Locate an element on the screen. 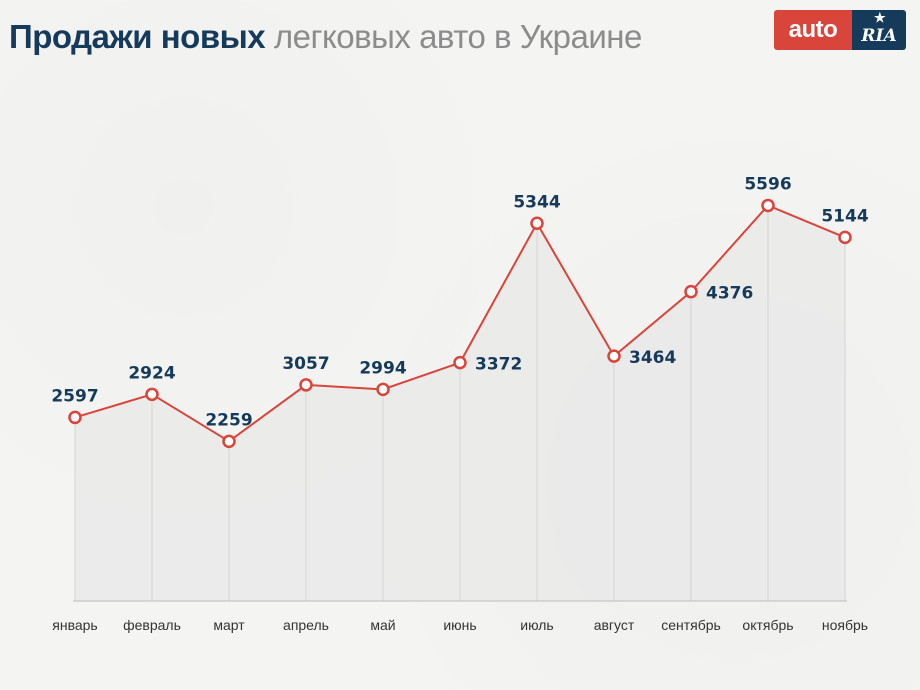 Image resolution: width=920 pixels, height=690 pixels. category-label-апрель: апрель is located at coordinates (306, 625).